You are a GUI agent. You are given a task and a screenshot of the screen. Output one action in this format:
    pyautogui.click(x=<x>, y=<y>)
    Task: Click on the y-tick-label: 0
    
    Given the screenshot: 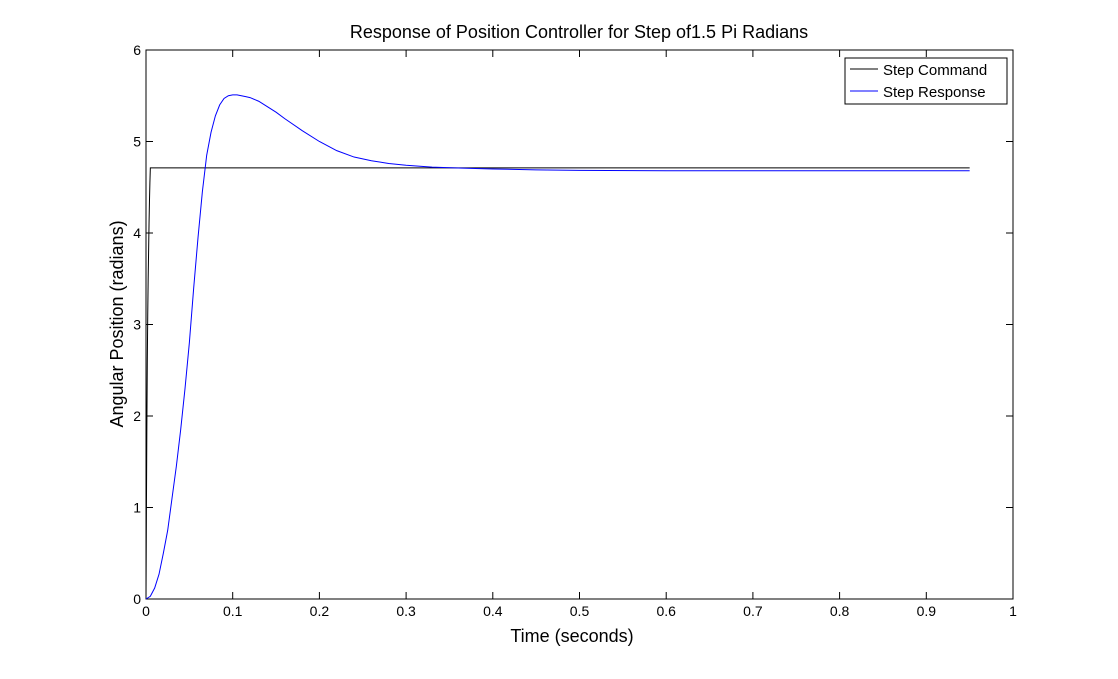 What is the action you would take?
    pyautogui.click(x=137, y=599)
    